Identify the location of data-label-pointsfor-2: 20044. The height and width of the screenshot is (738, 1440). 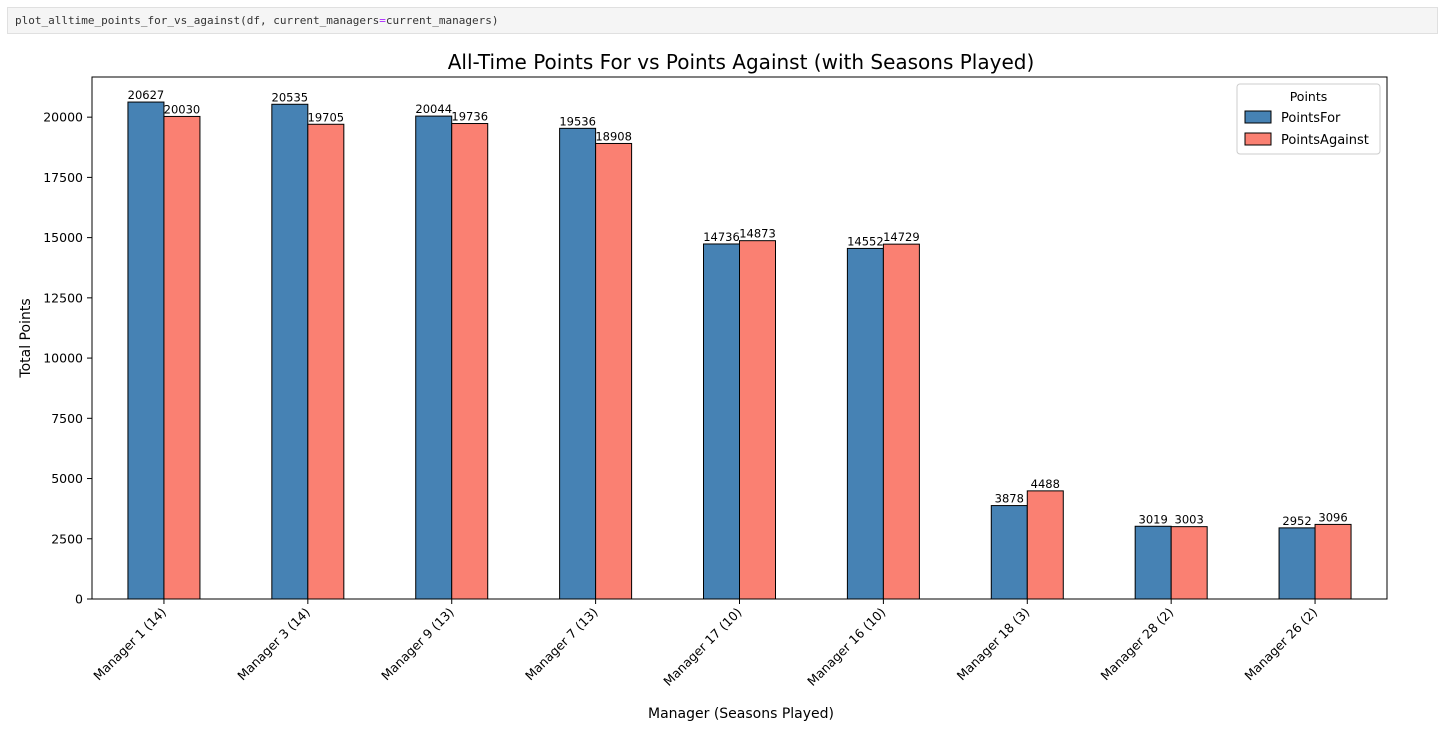
(433, 109).